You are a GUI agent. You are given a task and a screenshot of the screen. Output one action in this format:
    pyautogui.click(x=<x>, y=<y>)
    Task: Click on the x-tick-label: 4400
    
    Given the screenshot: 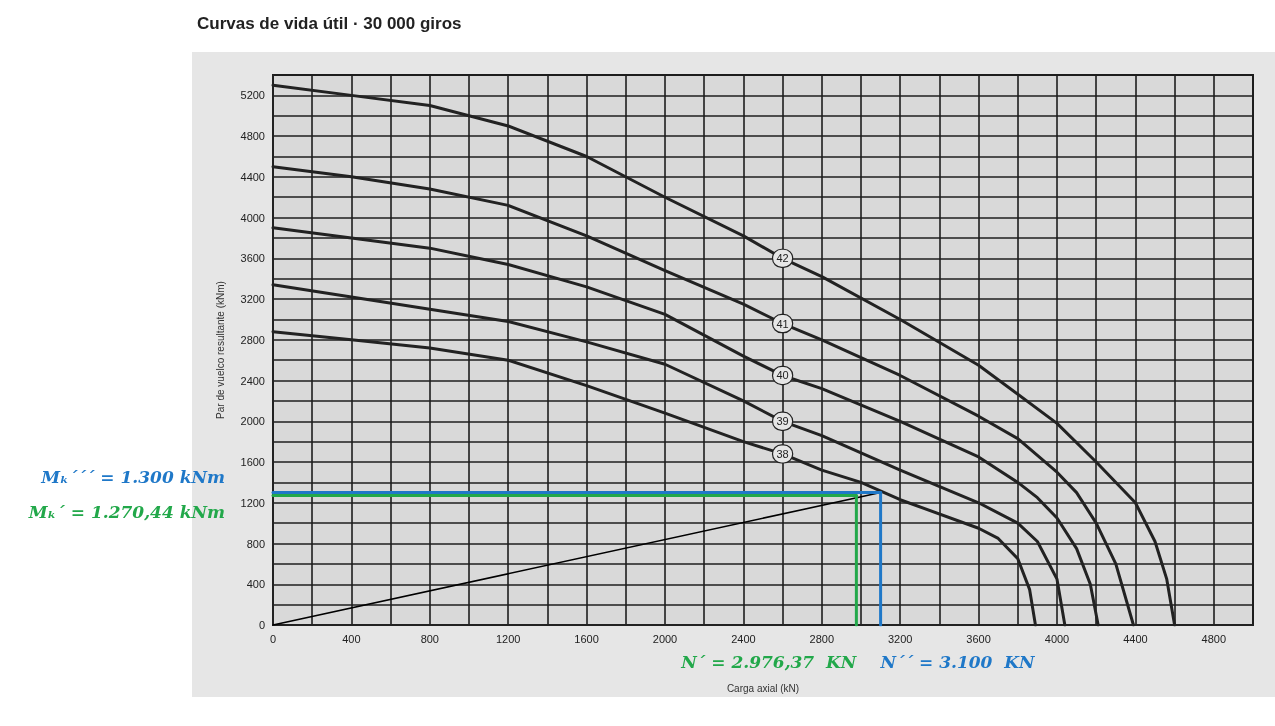 What is the action you would take?
    pyautogui.click(x=1135, y=638)
    